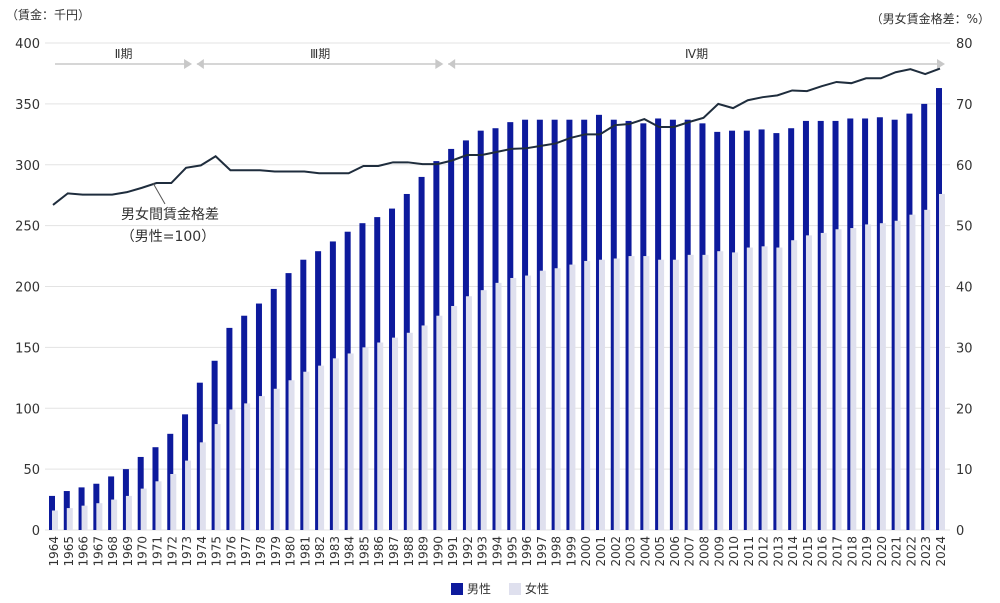 Image resolution: width=1000 pixels, height=603 pixels. I want to click on year-label: 1996, so click(527, 551).